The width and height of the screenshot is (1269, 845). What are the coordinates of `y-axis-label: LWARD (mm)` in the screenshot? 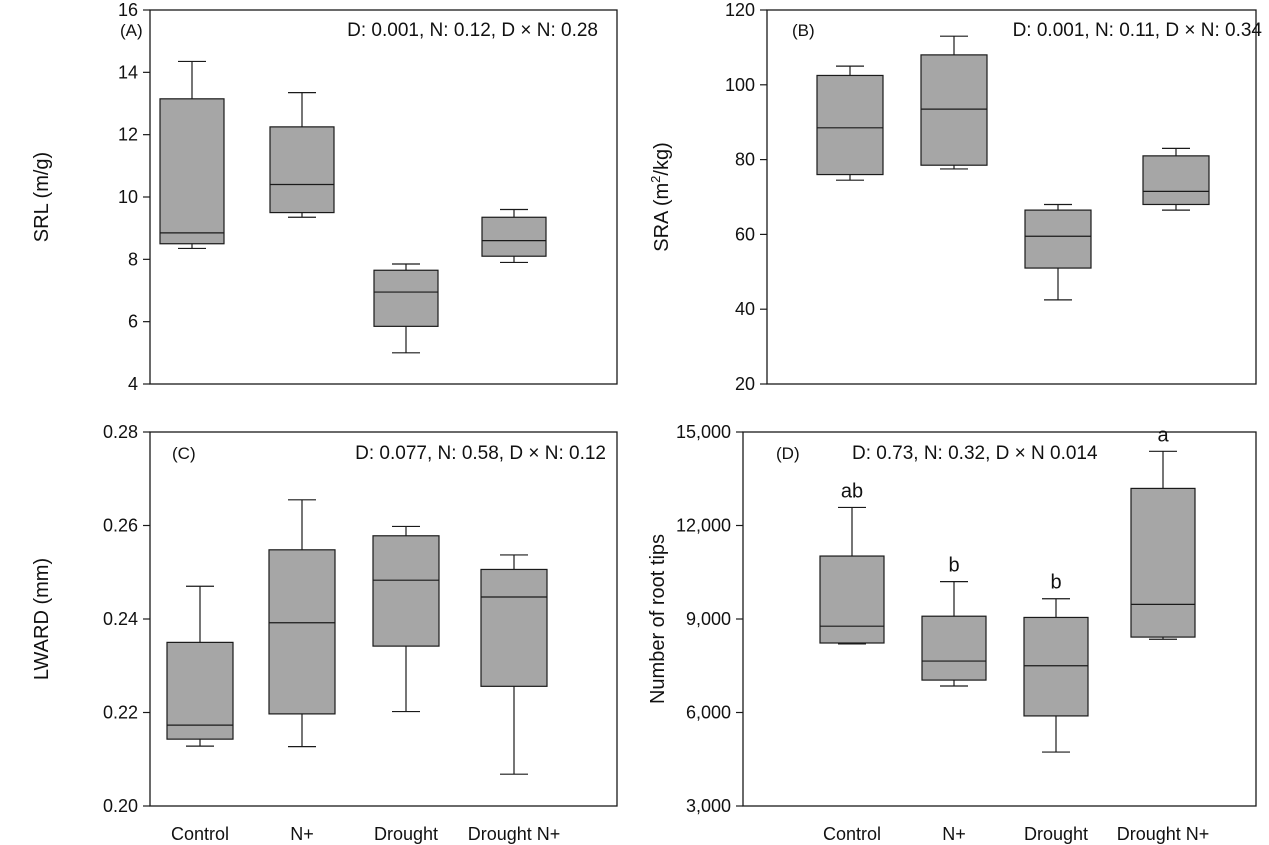 It's located at (42, 619).